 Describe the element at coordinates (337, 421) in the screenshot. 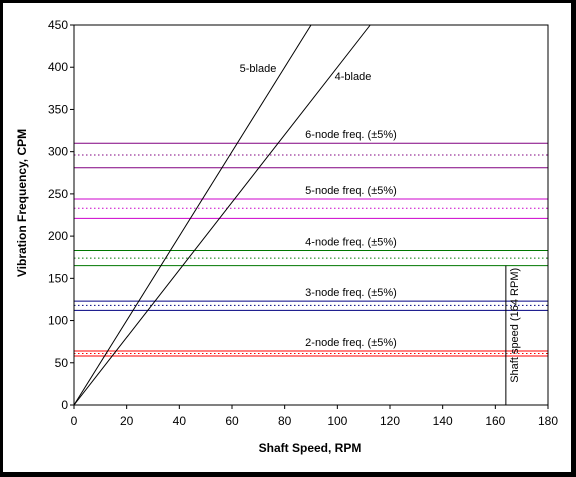

I see `x-tick-label: 100` at that location.